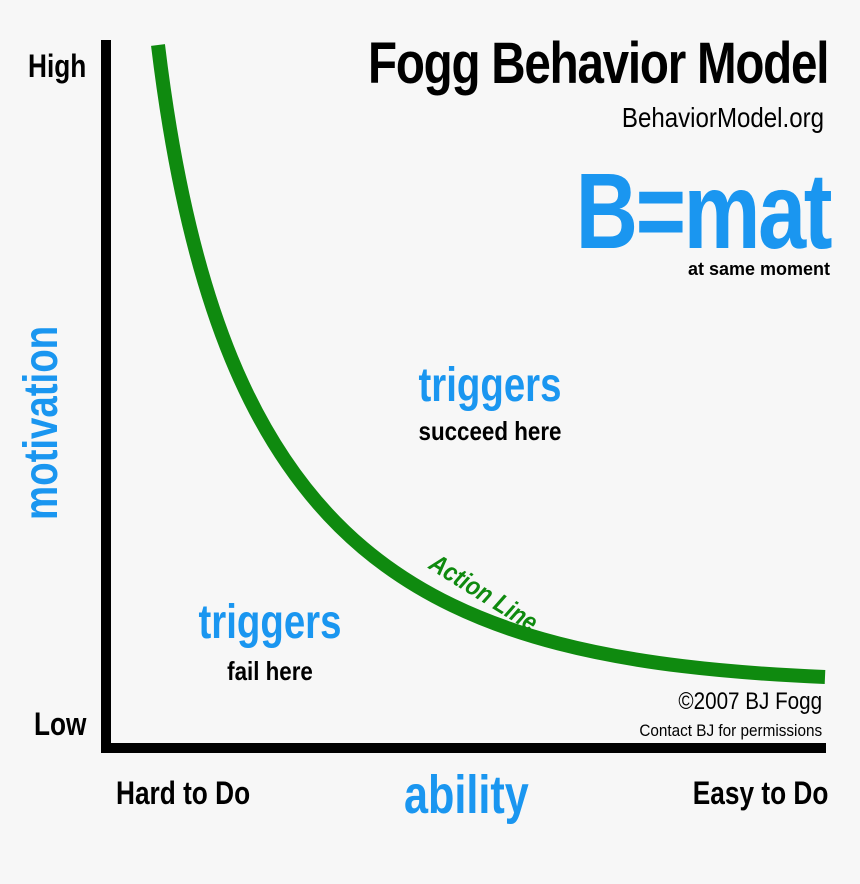 The width and height of the screenshot is (860, 884). Describe the element at coordinates (730, 730) in the screenshot. I see `contact-text: Contact BJ for permissions` at that location.